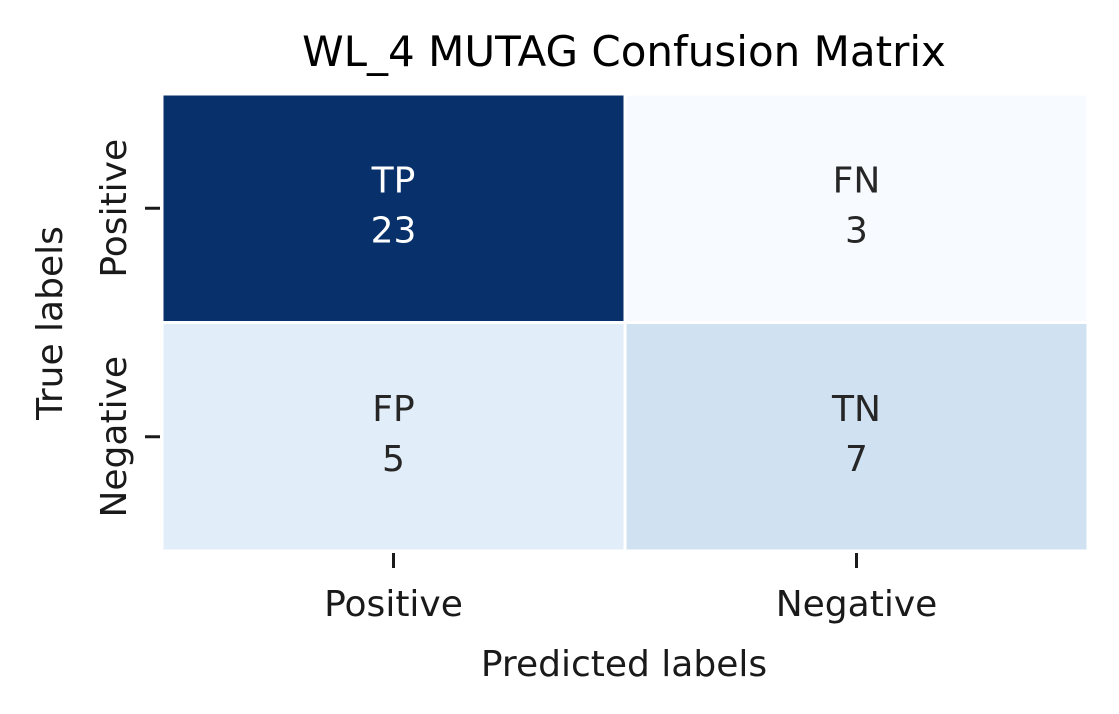 The width and height of the screenshot is (1119, 714). Describe the element at coordinates (393, 409) in the screenshot. I see `cell-label-fp: FP` at that location.